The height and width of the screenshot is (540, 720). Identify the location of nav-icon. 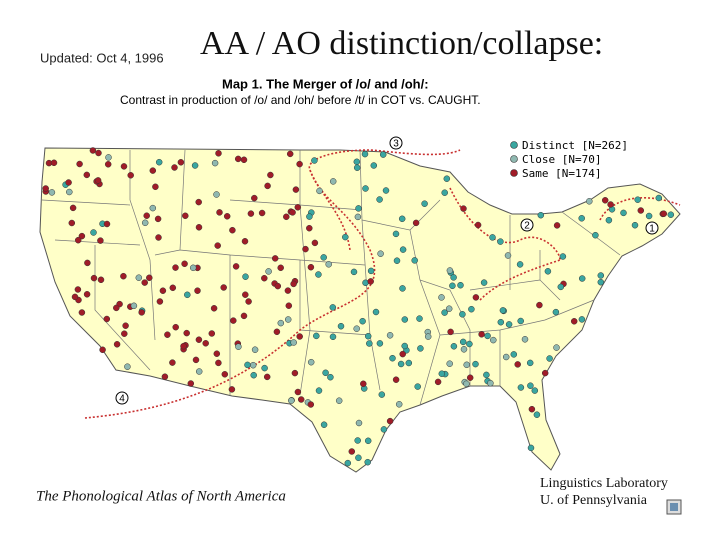
(674, 507).